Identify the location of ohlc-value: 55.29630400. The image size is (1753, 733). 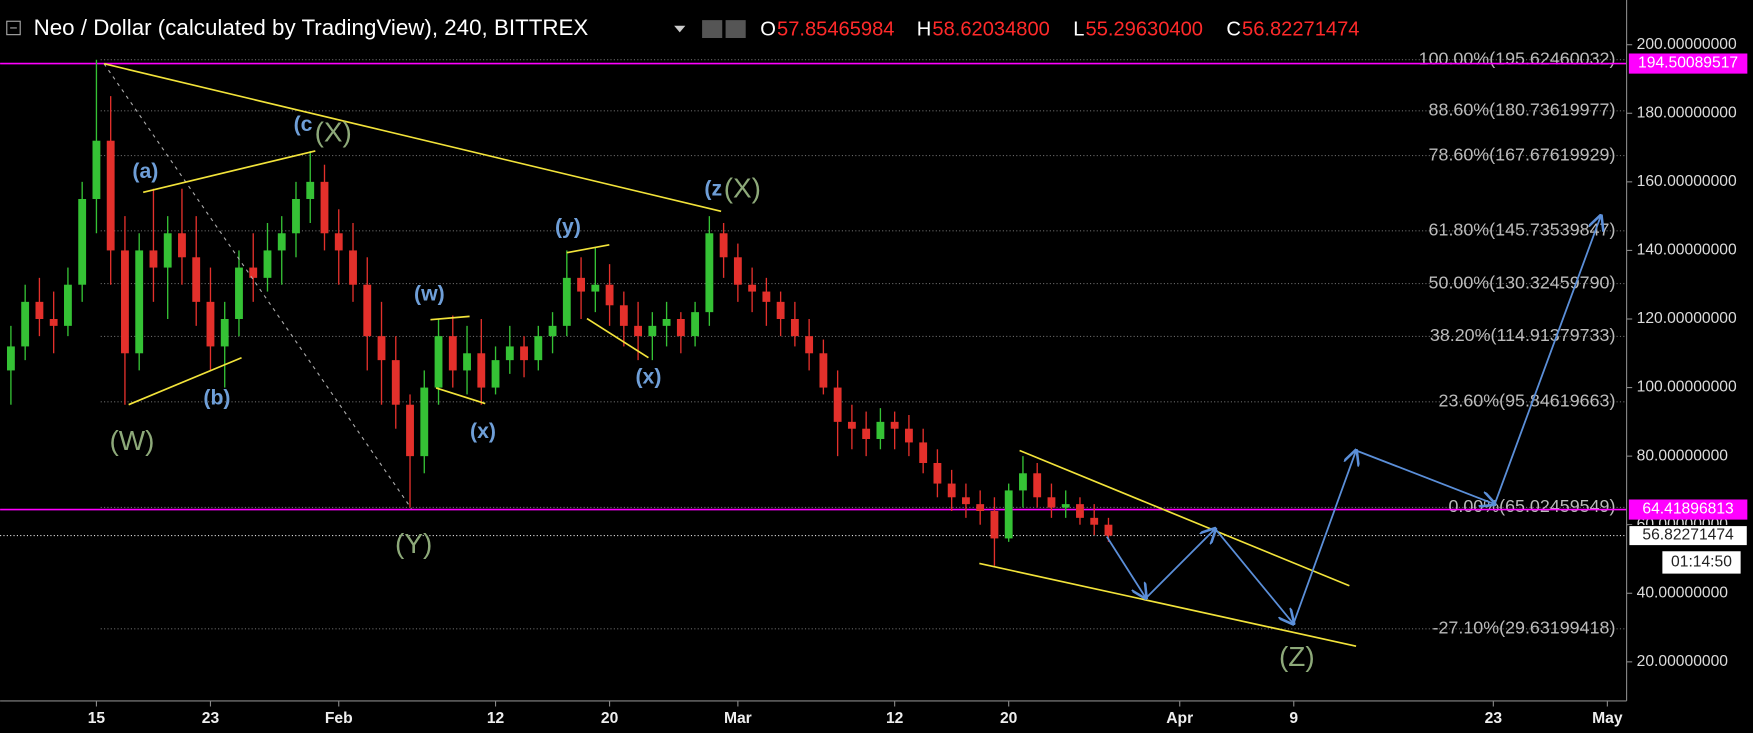
(1144, 29).